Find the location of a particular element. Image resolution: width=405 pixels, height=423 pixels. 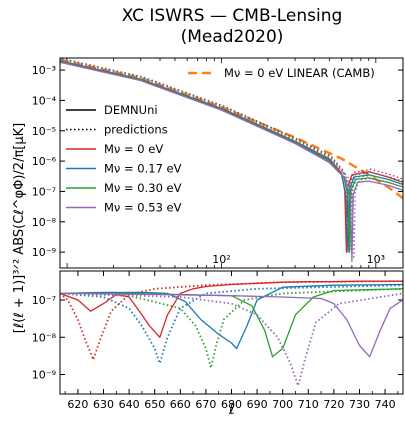

legend-left-label: predictions is located at coordinates (136, 130).